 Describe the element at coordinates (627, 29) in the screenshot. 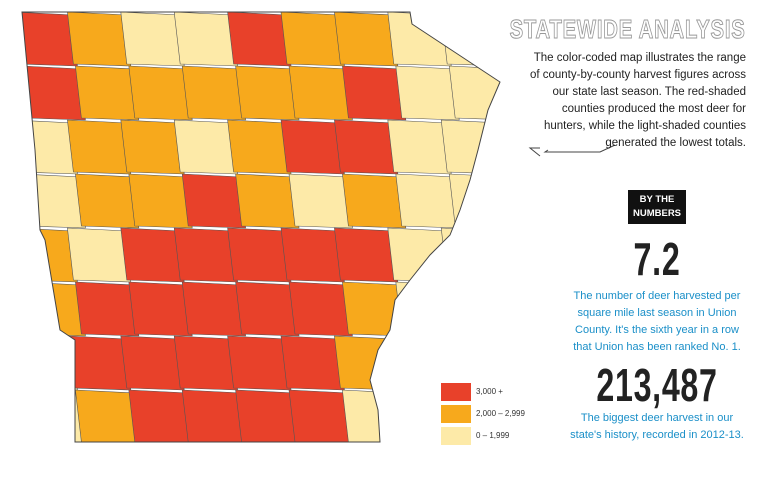

I see `title: STATEWIDE ANALYSIS` at that location.